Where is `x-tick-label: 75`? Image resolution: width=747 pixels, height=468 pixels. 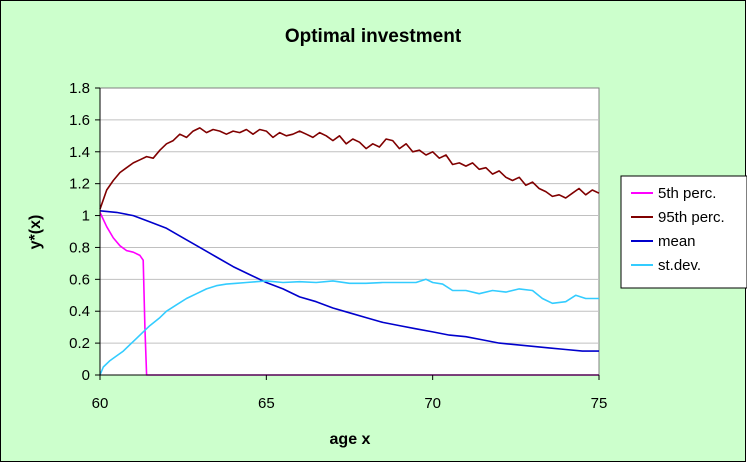 x-tick-label: 75 is located at coordinates (599, 403).